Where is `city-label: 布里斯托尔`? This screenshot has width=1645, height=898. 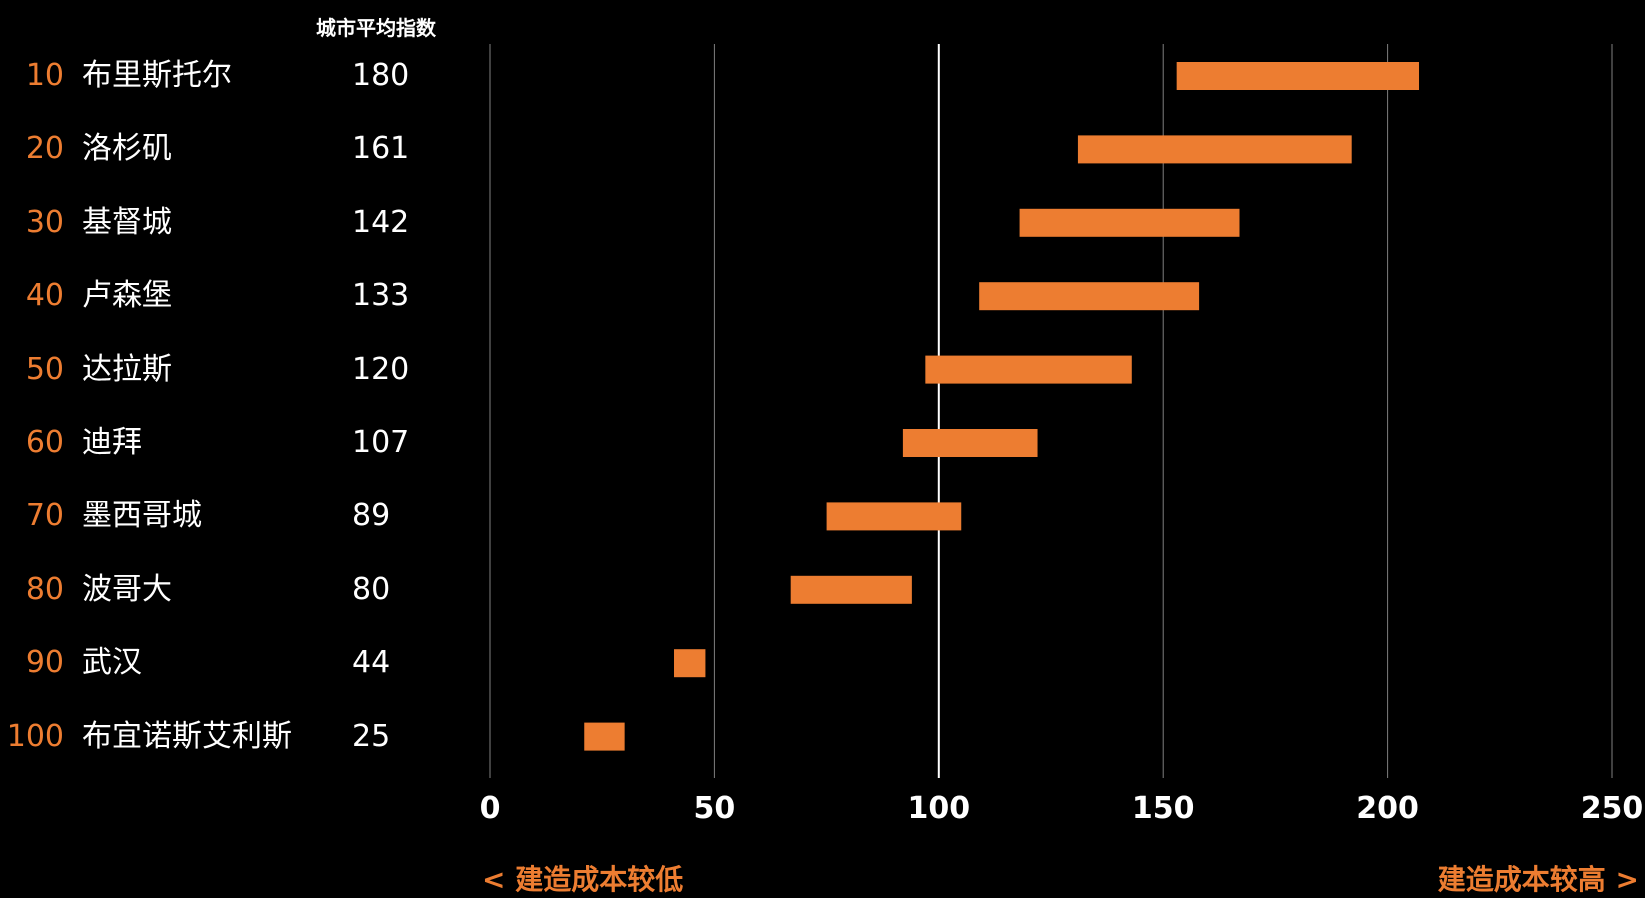 city-label: 布里斯托尔 is located at coordinates (157, 75).